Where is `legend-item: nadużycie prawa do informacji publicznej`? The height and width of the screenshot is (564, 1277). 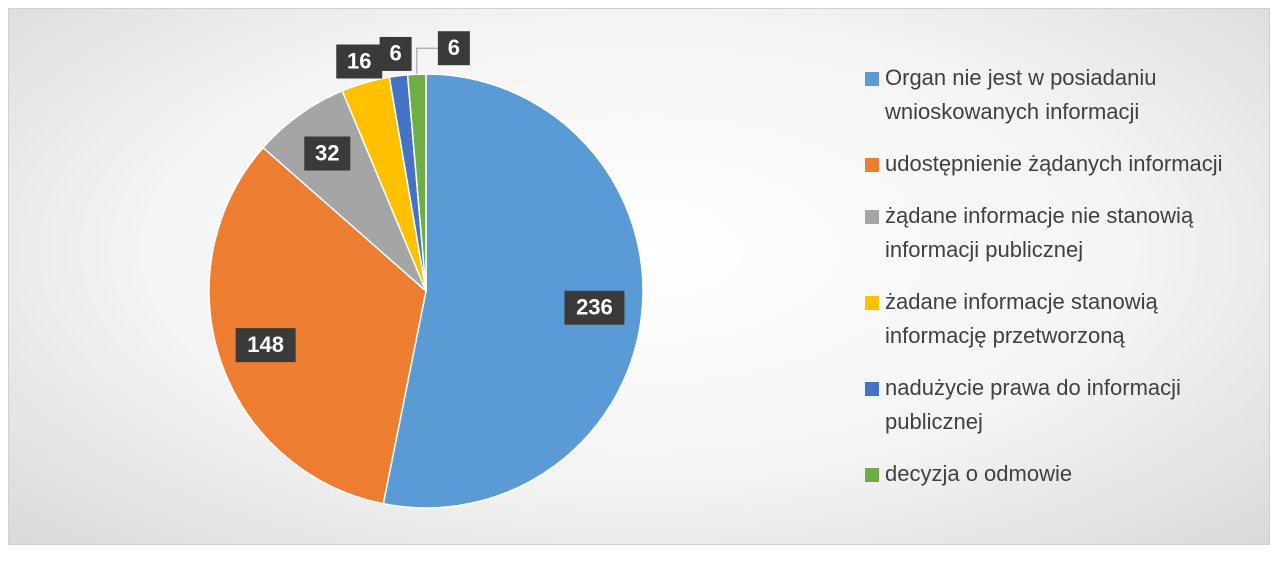 legend-item: nadużycie prawa do informacji publicznej is located at coordinates (1057, 405).